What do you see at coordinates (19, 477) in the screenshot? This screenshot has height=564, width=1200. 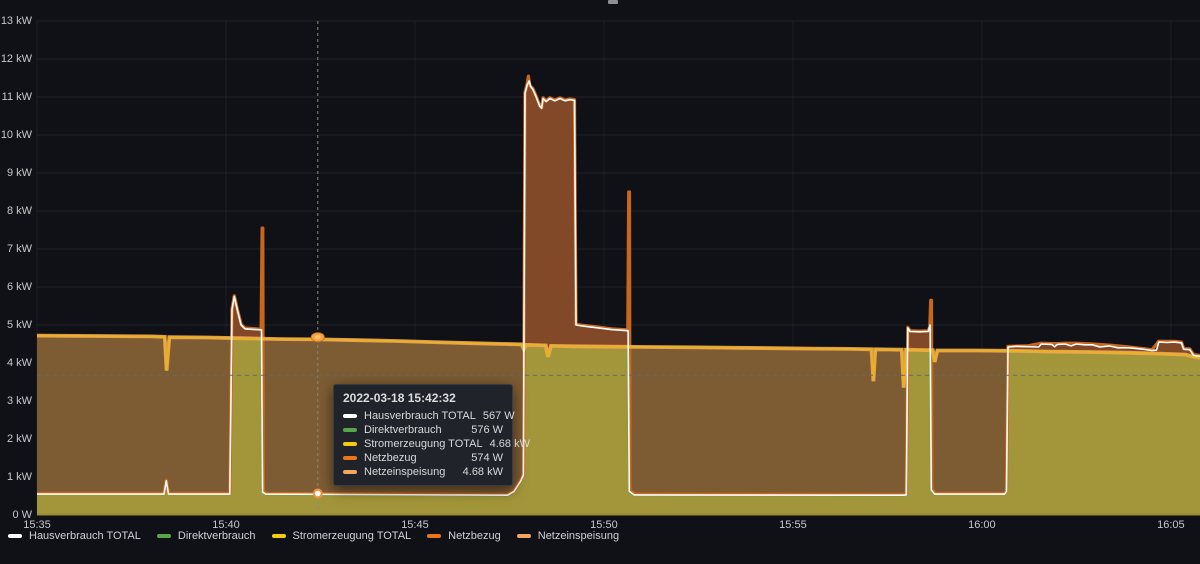 I see `y-tick-label: 1 kW` at bounding box center [19, 477].